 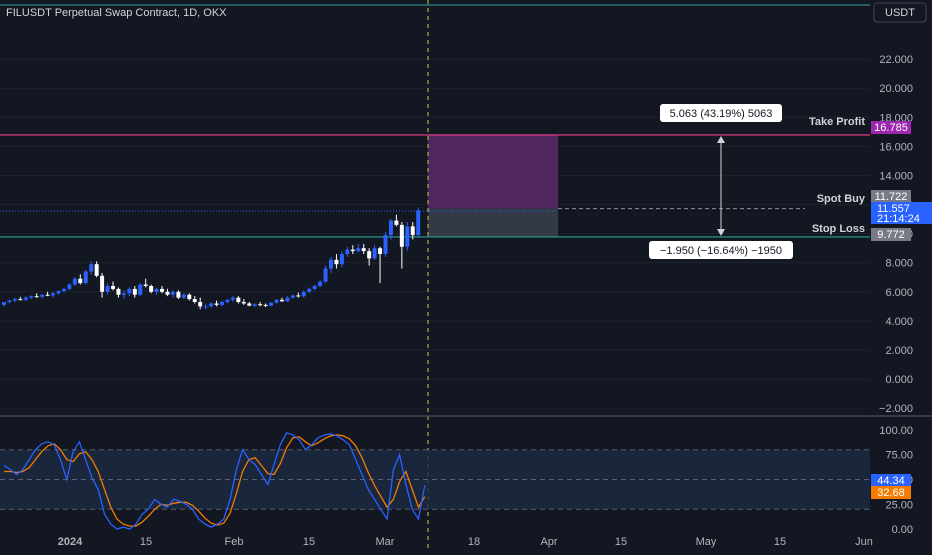 I want to click on stop-loss-label: Stop Loss, so click(x=838, y=229).